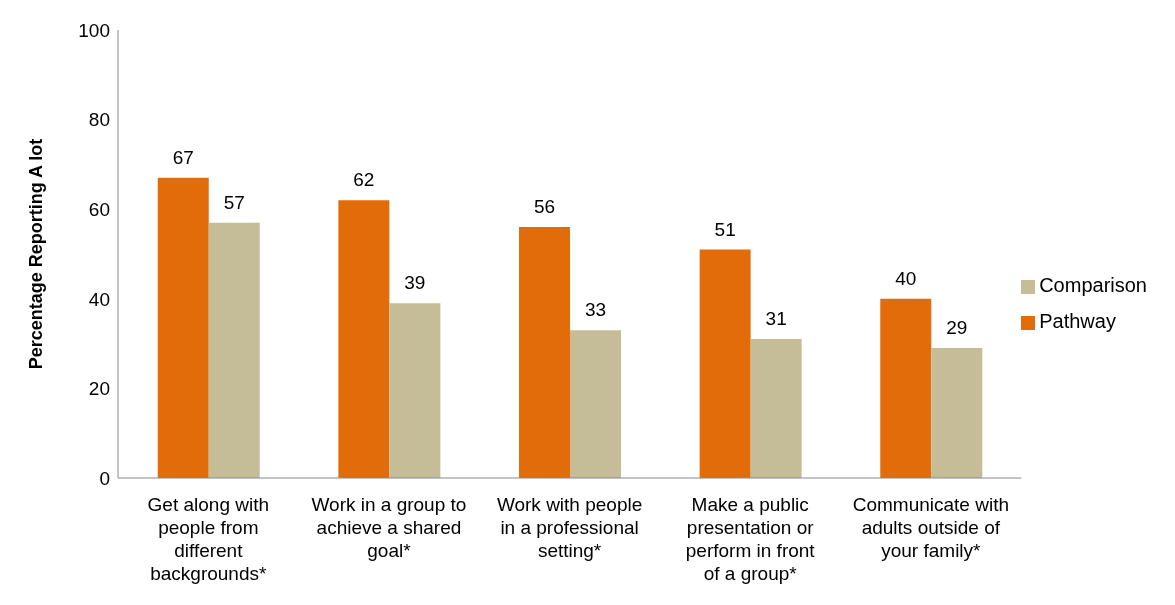 Image resolution: width=1175 pixels, height=605 pixels. I want to click on y-tick-label: 0, so click(104, 478).